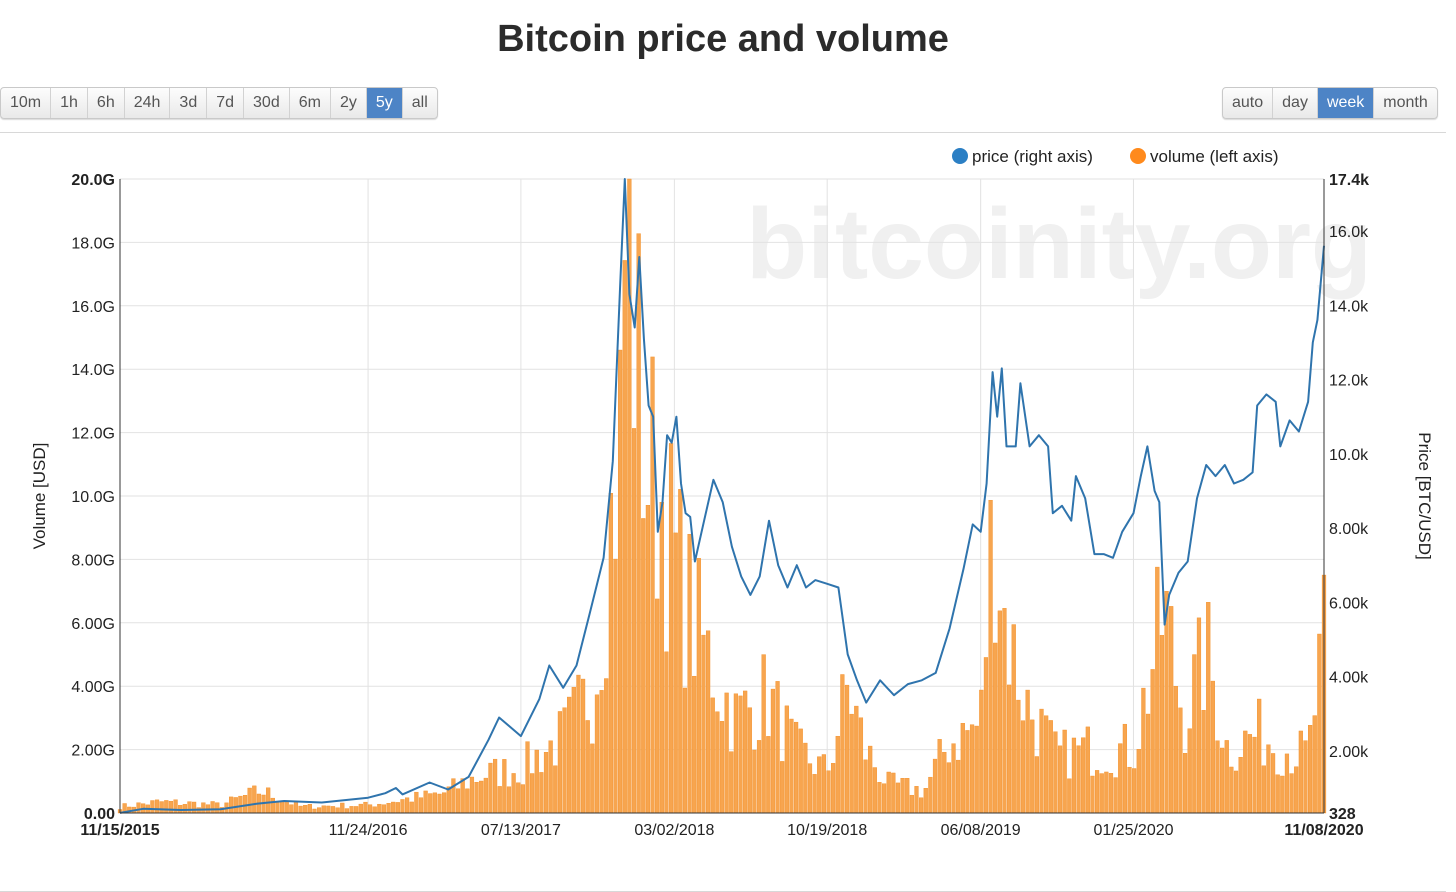 This screenshot has height=892, width=1456. What do you see at coordinates (106, 103) in the screenshot?
I see `range-6h-button: 6h` at bounding box center [106, 103].